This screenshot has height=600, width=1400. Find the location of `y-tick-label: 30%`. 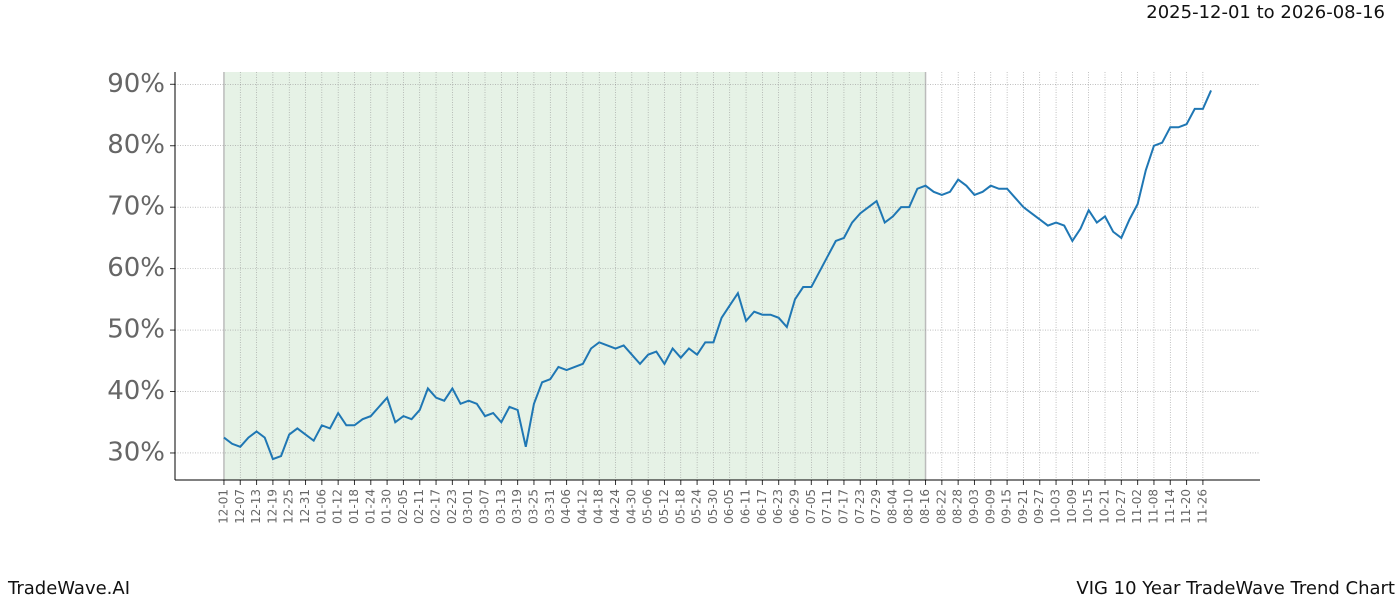

y-tick-label: 30% is located at coordinates (136, 452).